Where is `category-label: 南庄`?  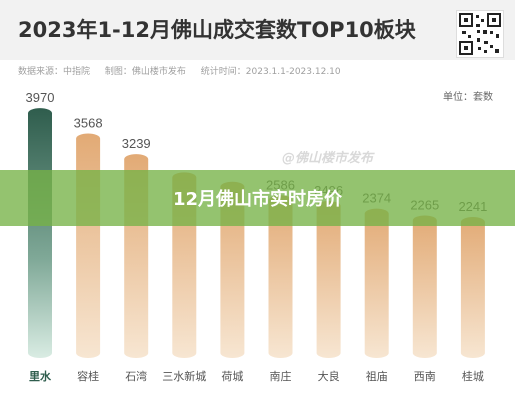 category-label: 南庄 is located at coordinates (281, 376).